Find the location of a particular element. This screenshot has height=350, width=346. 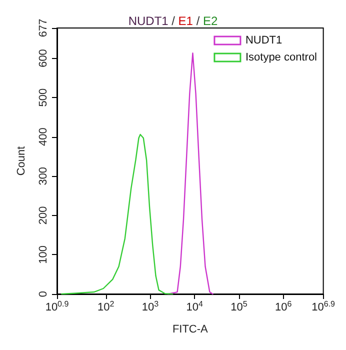

y-axis-title: Count is located at coordinates (22, 161).